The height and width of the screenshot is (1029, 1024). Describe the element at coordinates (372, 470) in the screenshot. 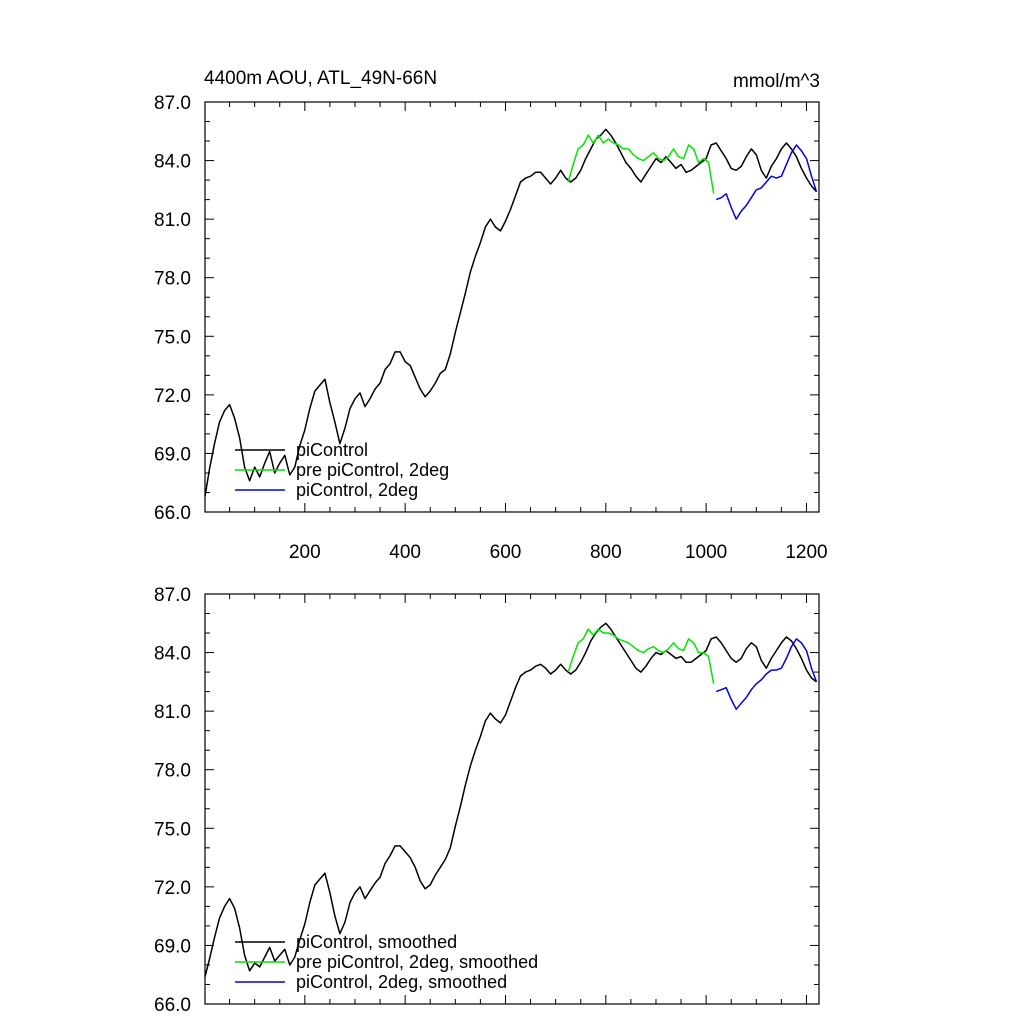

I see `legend-label: pre piControl, 2deg` at that location.